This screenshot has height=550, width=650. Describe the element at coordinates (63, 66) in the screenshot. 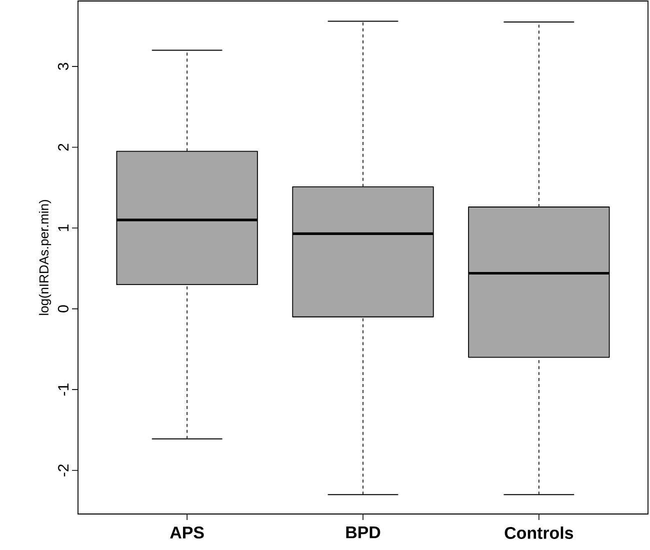

I see `y-tick-label: 3` at that location.